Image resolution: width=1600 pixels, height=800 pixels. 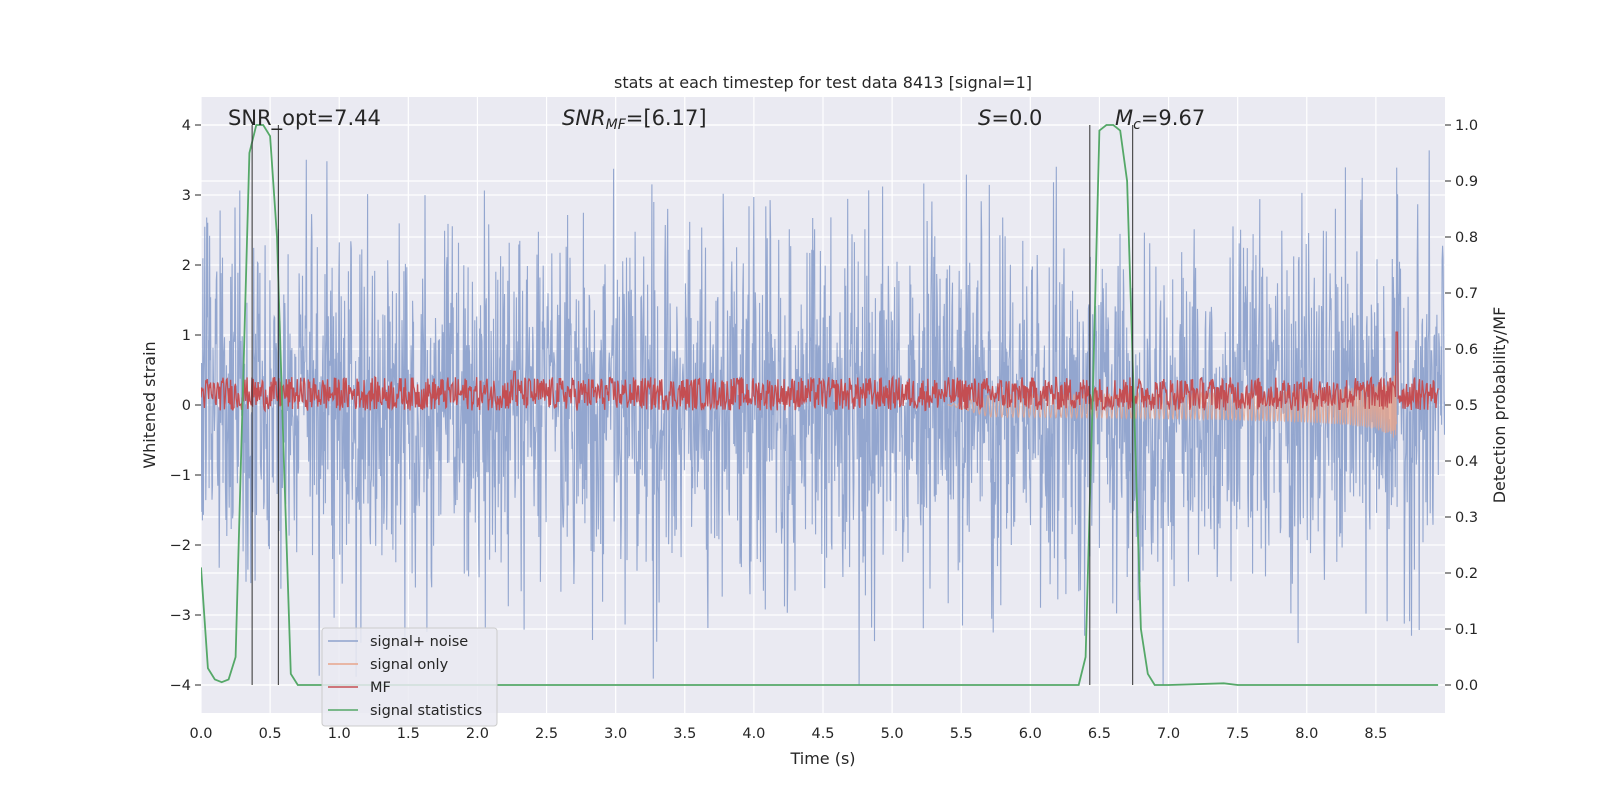 What do you see at coordinates (186, 266) in the screenshot?
I see `y-tick-label: 2` at bounding box center [186, 266].